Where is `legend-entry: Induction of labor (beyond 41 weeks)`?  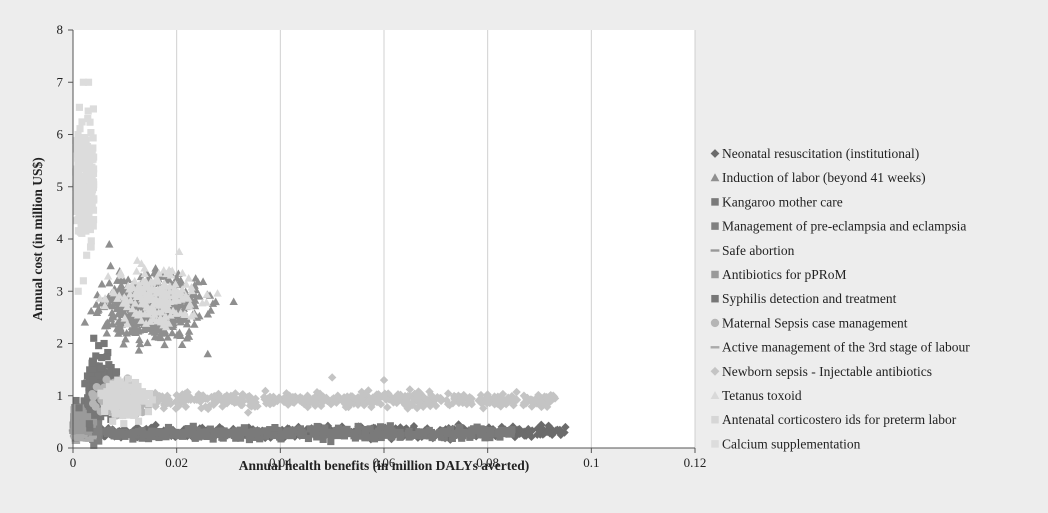 legend-entry: Induction of labor (beyond 41 weeks) is located at coordinates (818, 177).